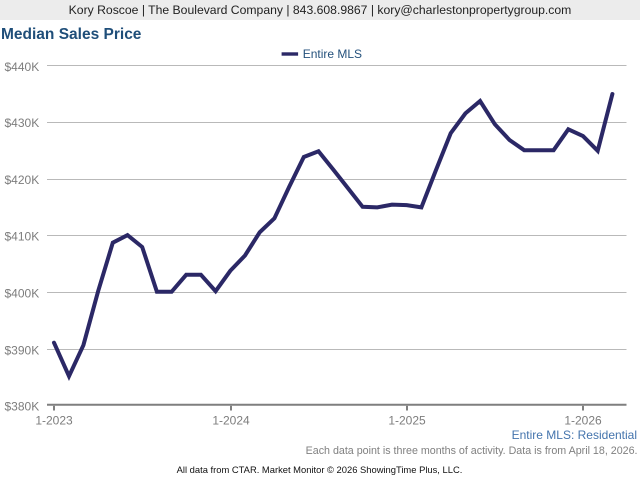 The image size is (640, 480). What do you see at coordinates (22, 294) in the screenshot?
I see `svg-text: $400K` at bounding box center [22, 294].